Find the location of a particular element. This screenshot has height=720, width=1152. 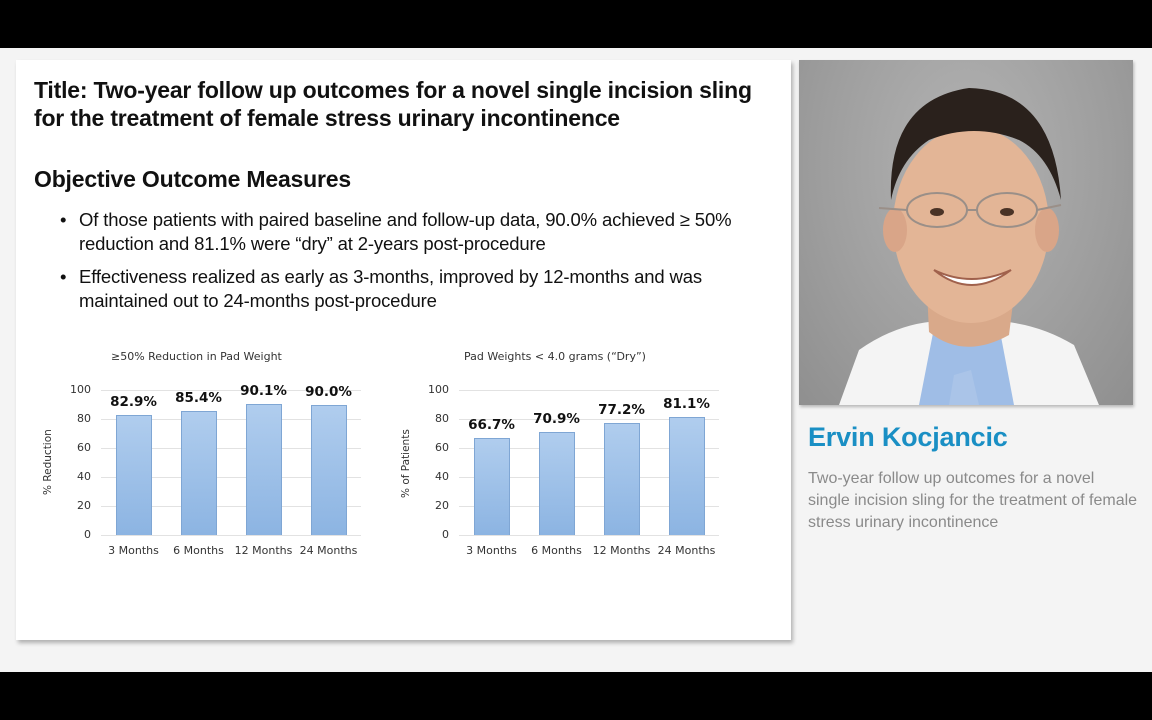

slide-subtitle: Objective Outcome Measures is located at coordinates (192, 179).